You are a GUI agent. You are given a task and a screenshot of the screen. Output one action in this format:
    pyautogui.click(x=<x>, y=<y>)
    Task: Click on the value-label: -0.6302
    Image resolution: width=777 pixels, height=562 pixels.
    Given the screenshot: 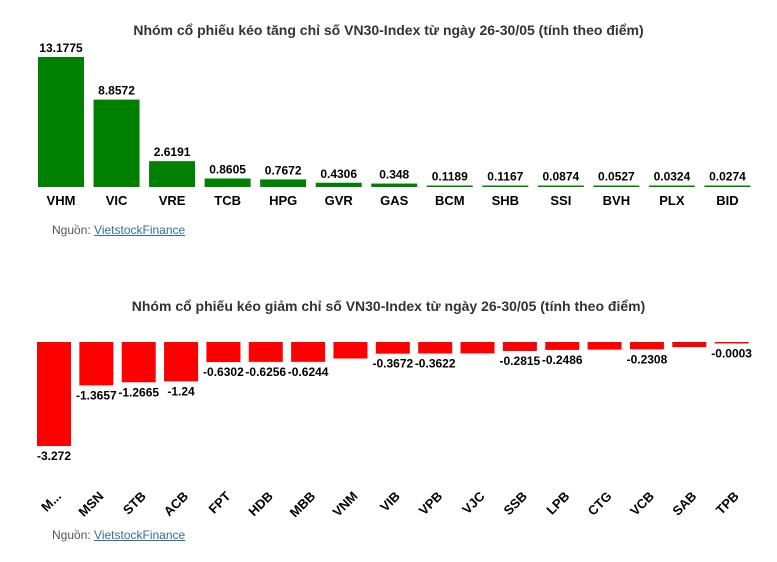 What is the action you would take?
    pyautogui.click(x=223, y=372)
    